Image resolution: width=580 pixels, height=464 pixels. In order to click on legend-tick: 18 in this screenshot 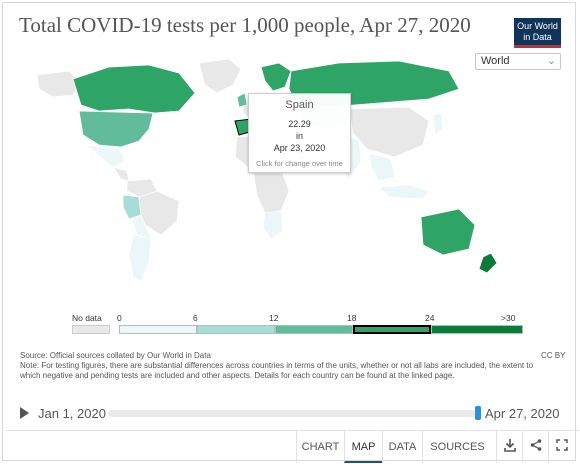, I will do `click(352, 318)`.